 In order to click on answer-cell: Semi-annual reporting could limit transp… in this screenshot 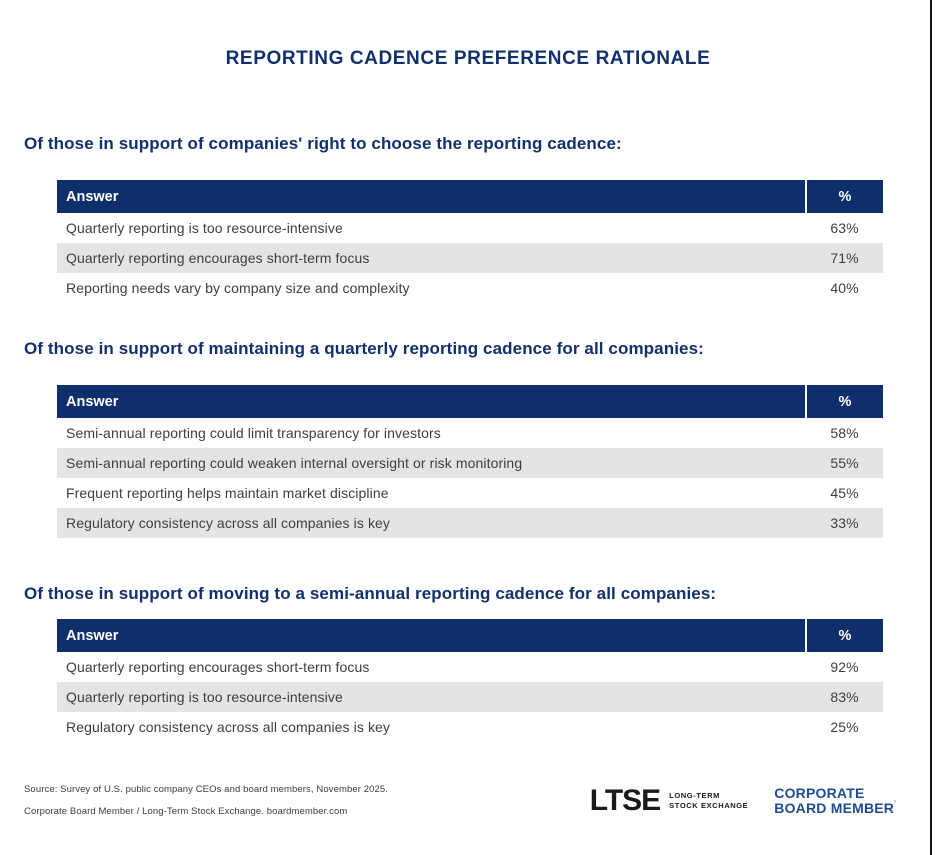, I will do `click(253, 433)`.